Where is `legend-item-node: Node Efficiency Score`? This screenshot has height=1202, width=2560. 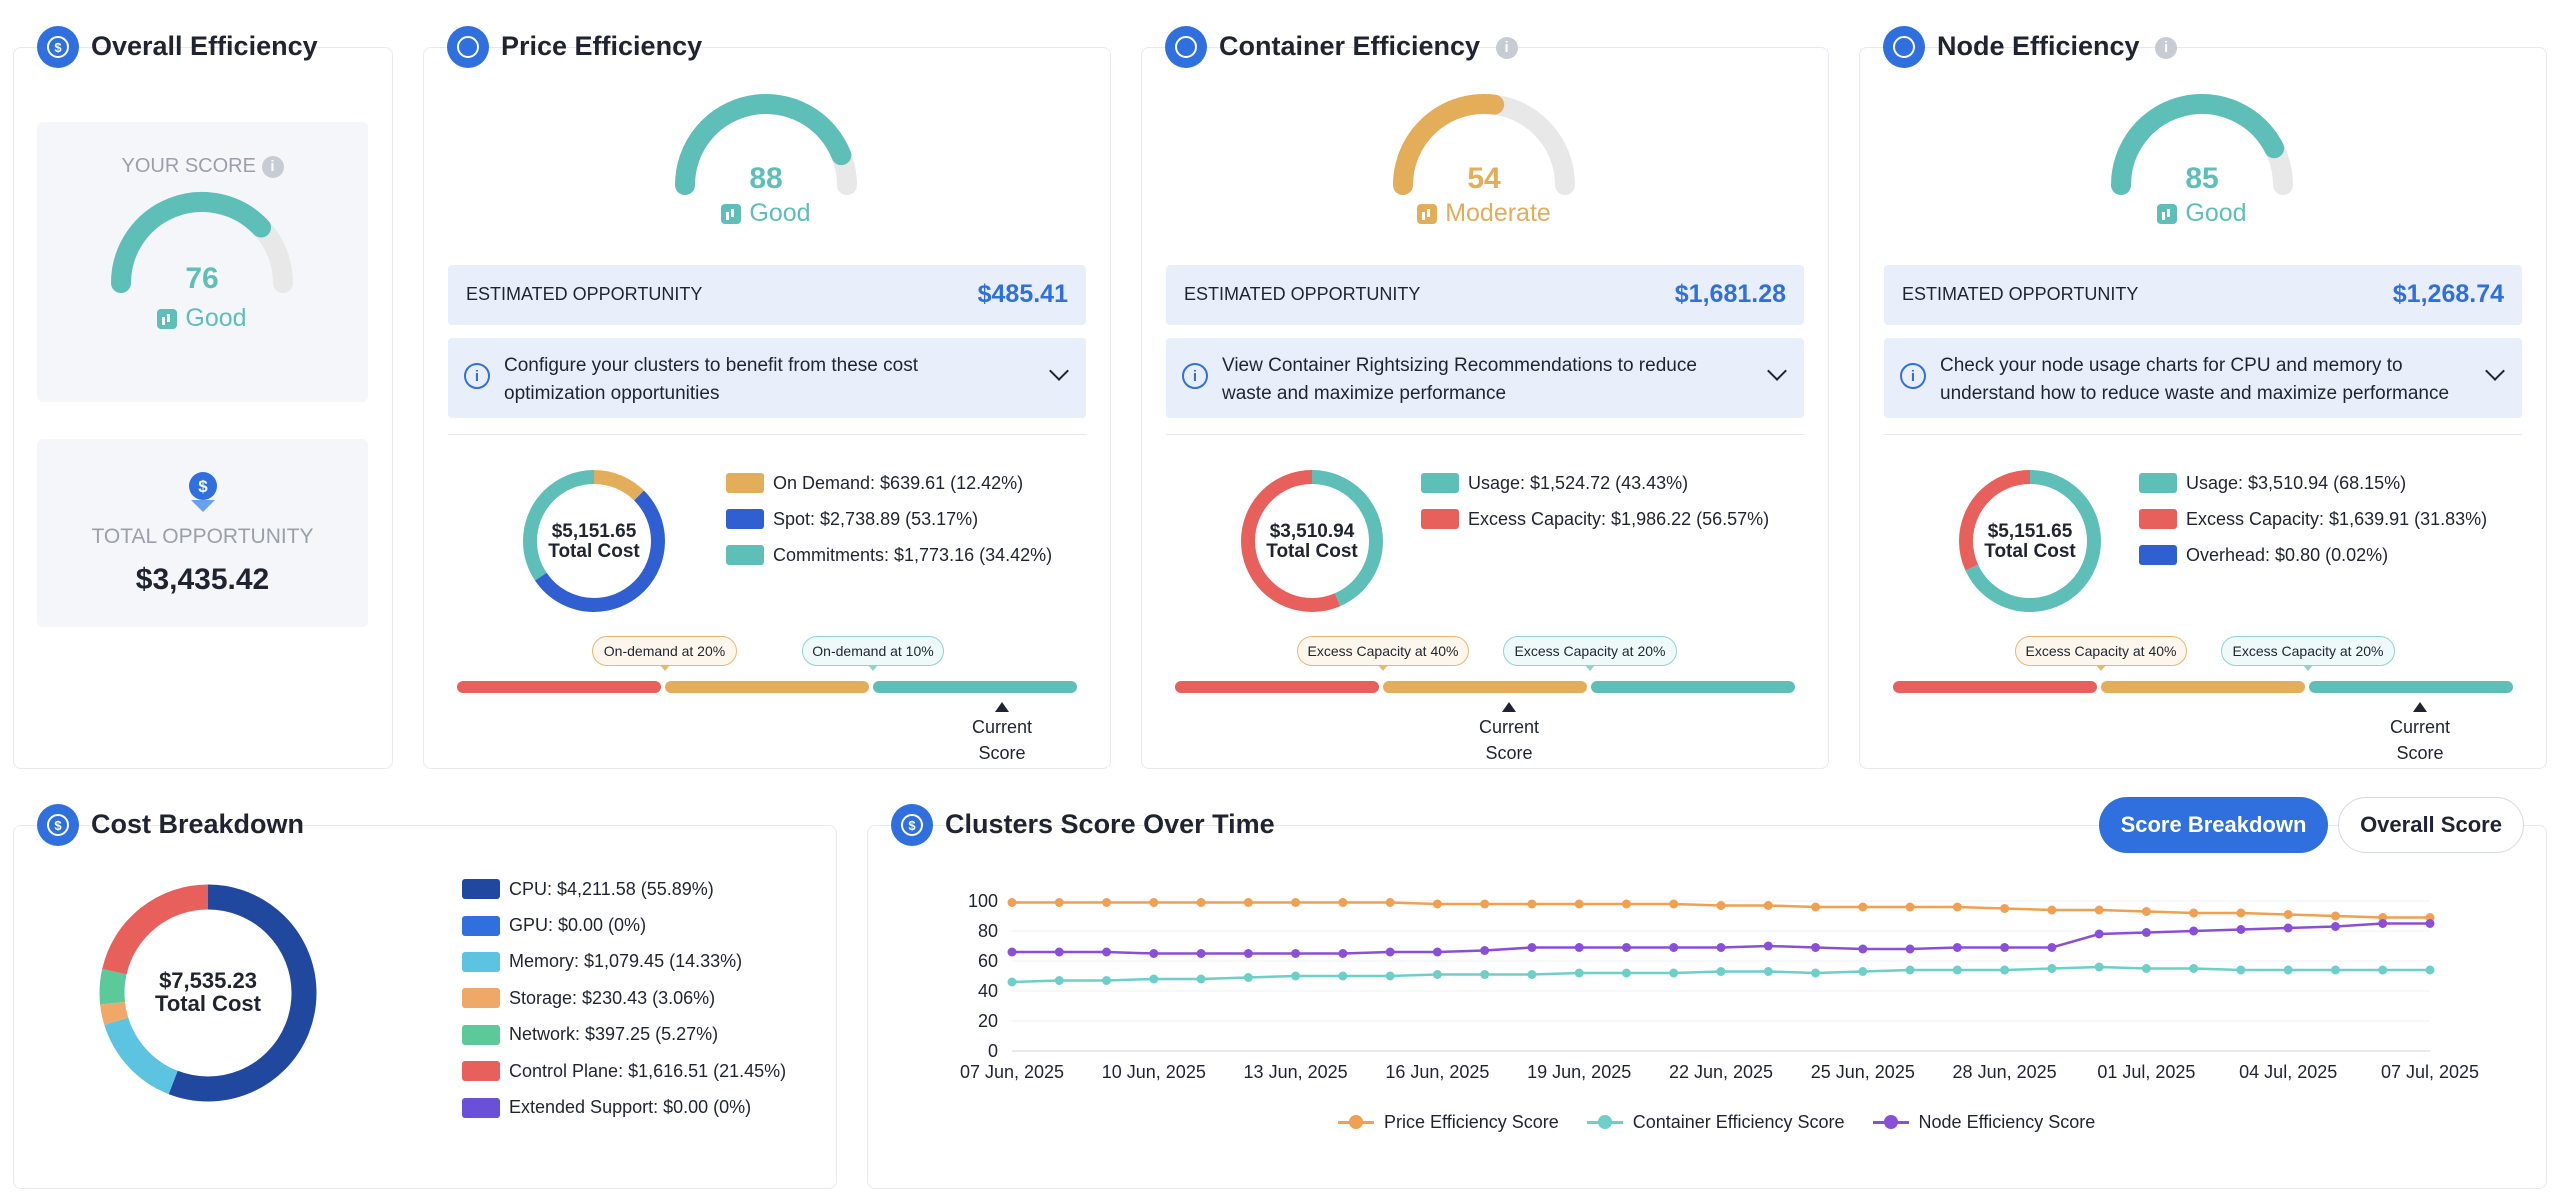 legend-item-node: Node Efficiency Score is located at coordinates (1983, 1122).